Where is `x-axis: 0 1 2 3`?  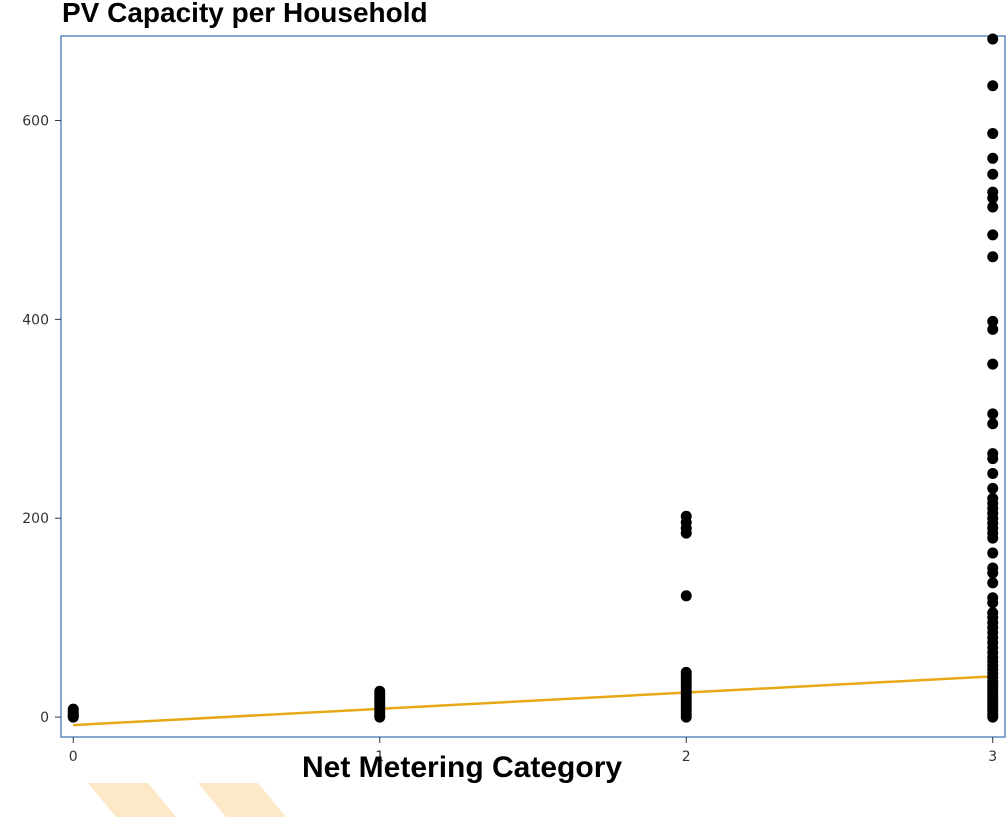 x-axis: 0 1 2 3 is located at coordinates (533, 751).